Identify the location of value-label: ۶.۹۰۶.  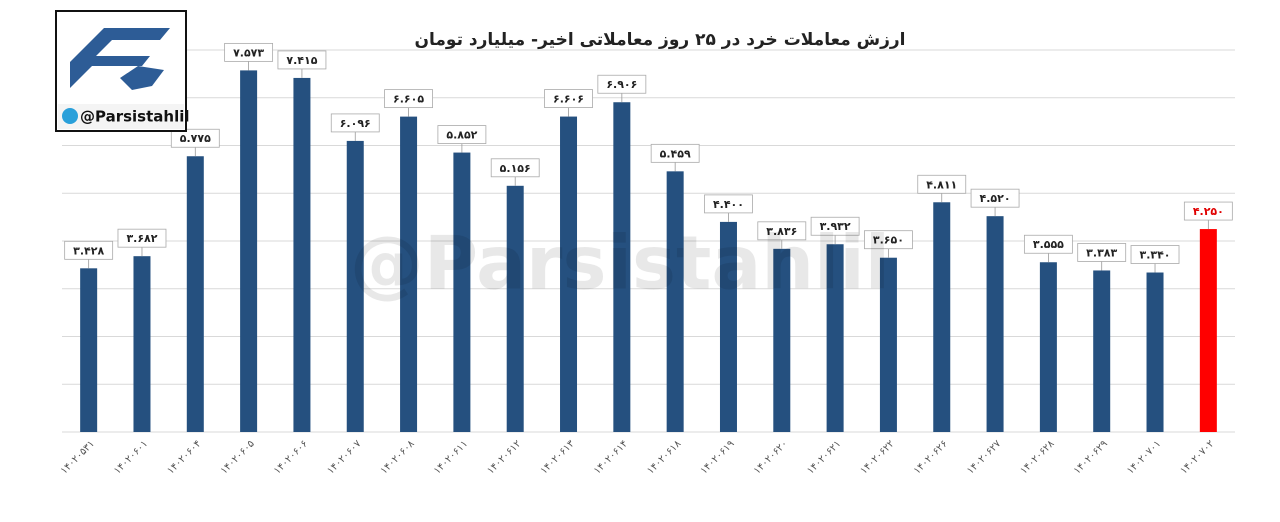
(621, 84).